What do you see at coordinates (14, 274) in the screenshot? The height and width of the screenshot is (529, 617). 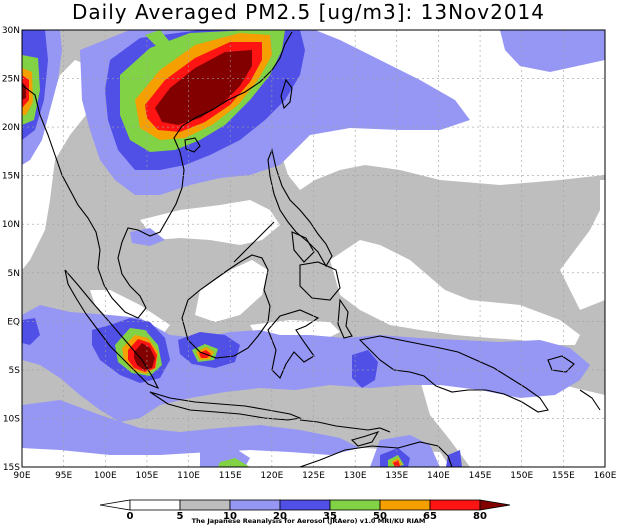 I see `lat-tick-label: 5N` at bounding box center [14, 274].